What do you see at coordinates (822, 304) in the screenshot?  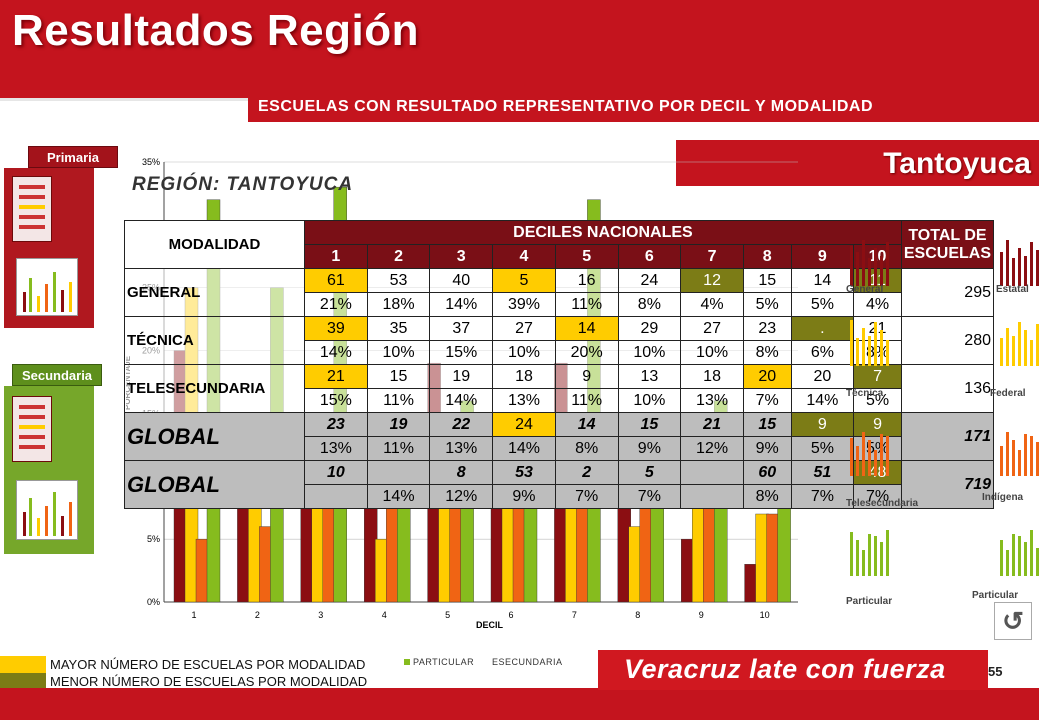 I see `percent-cell: 5%` at bounding box center [822, 304].